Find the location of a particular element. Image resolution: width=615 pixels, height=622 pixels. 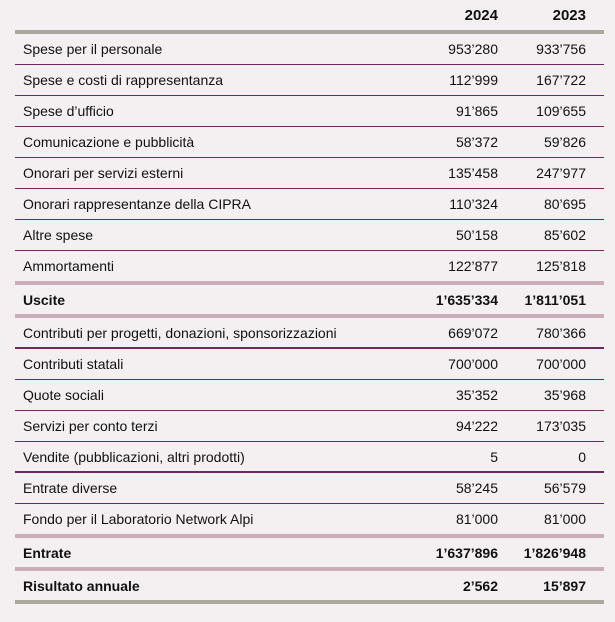

row-label: Onorari rappresentanze della CIPRA is located at coordinates (137, 204).